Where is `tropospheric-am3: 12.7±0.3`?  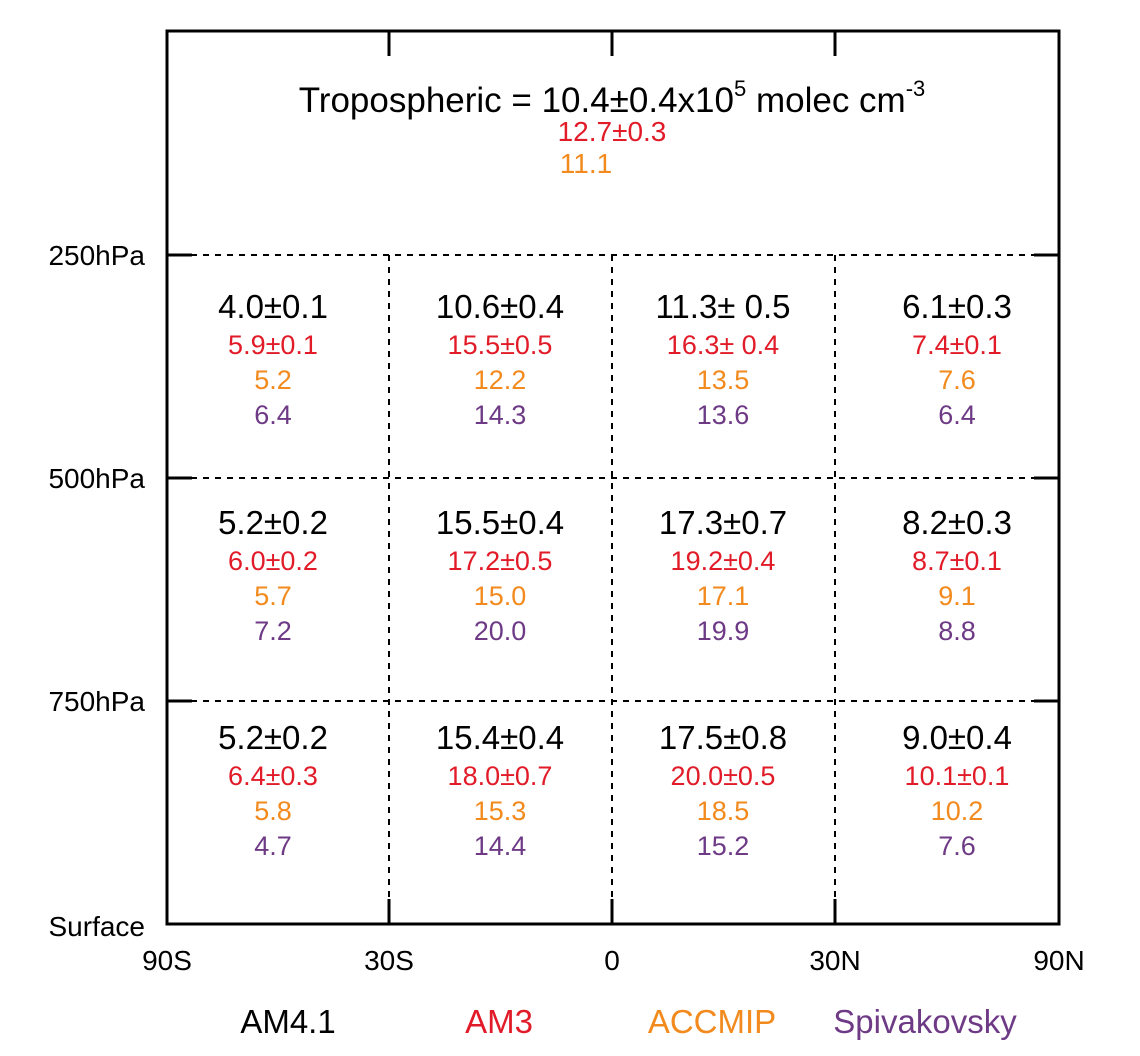 tropospheric-am3: 12.7±0.3 is located at coordinates (612, 131).